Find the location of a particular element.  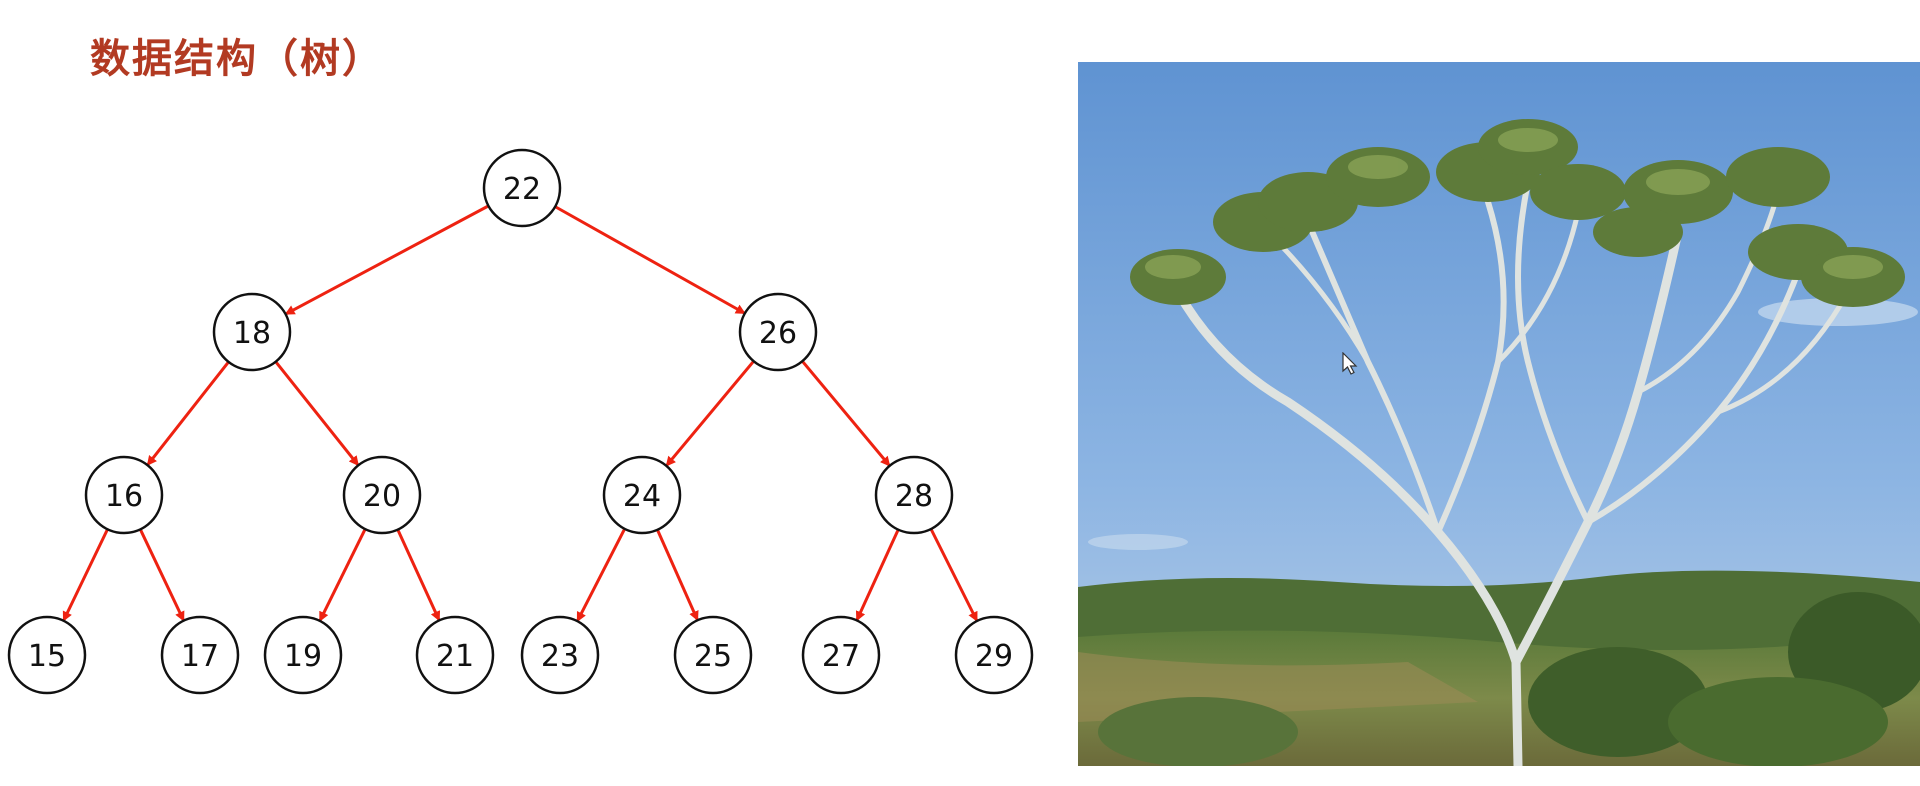

tree-node-label: 15 is located at coordinates (47, 656).